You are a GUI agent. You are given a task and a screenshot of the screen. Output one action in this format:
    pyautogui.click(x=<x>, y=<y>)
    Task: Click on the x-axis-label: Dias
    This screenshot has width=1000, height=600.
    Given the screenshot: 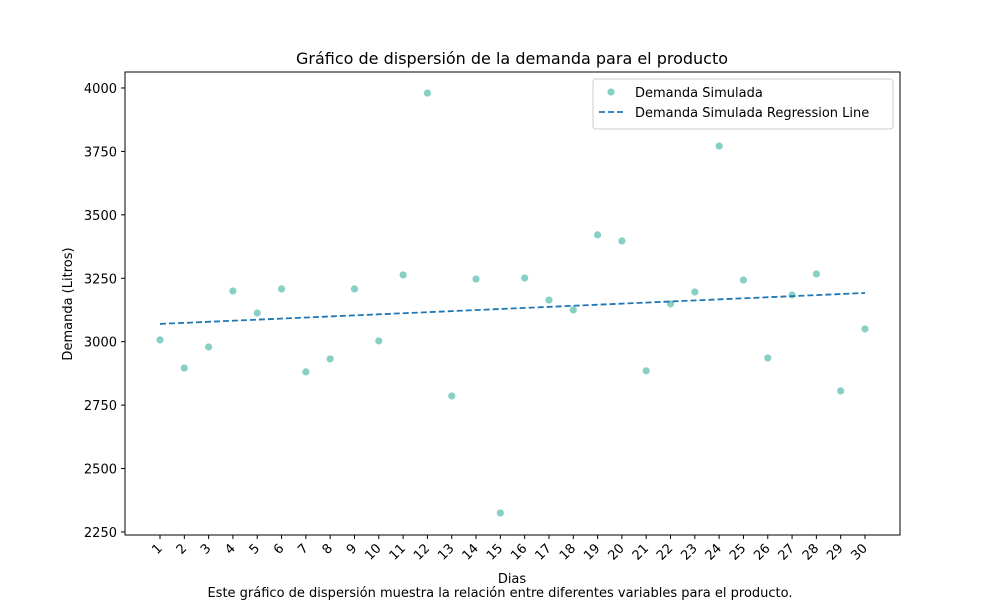 What is the action you would take?
    pyautogui.click(x=512, y=579)
    